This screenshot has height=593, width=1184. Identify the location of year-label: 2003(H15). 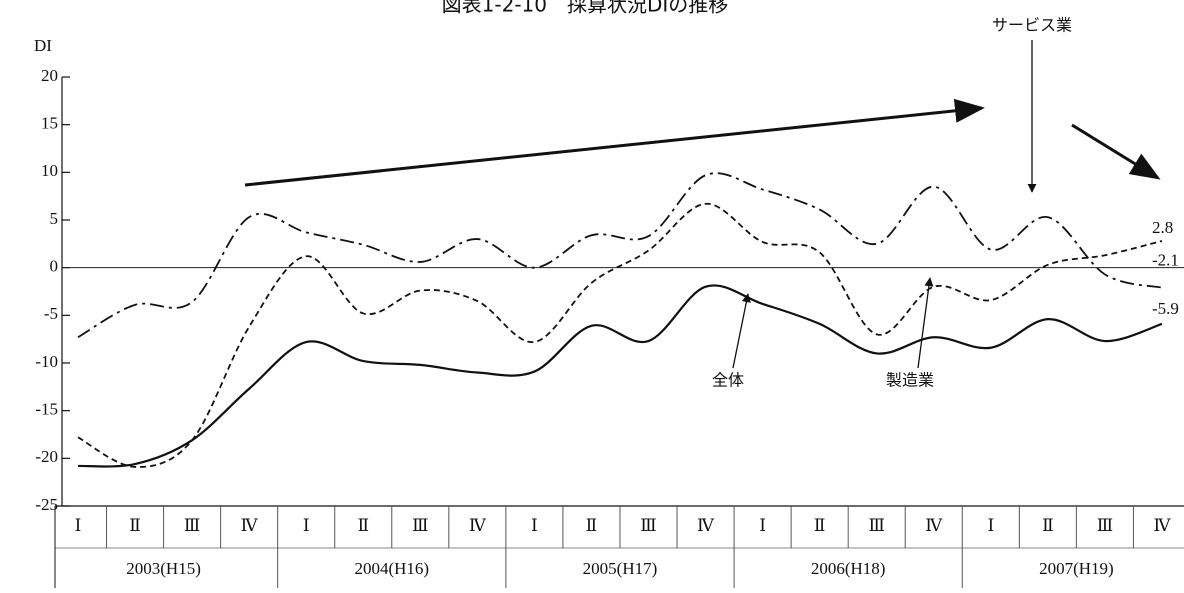
(163, 568).